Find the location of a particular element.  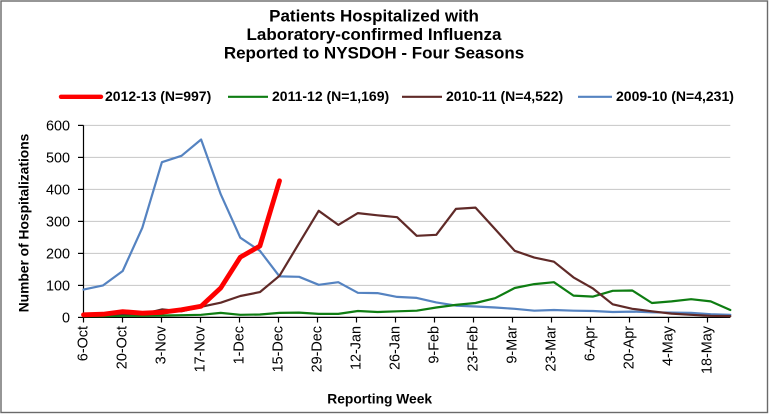

svg-text: 17-Nov is located at coordinates (200, 348).